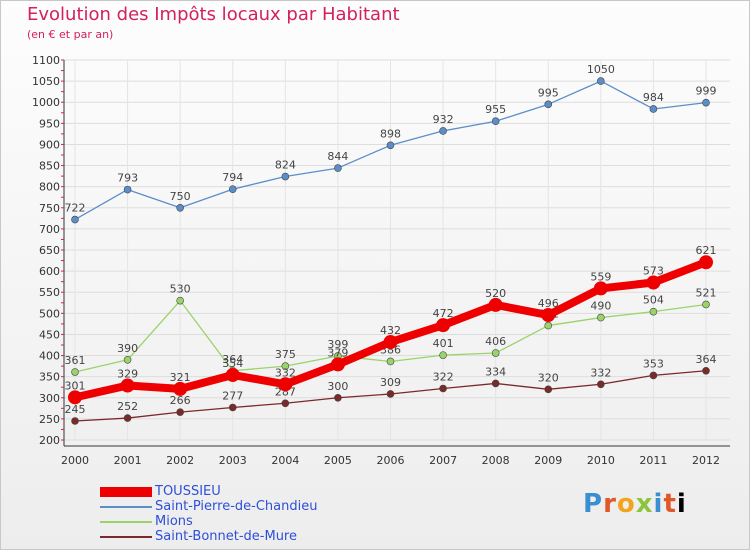 The width and height of the screenshot is (750, 550). I want to click on data-label-saint-bonnet-de-mure: 266, so click(180, 400).